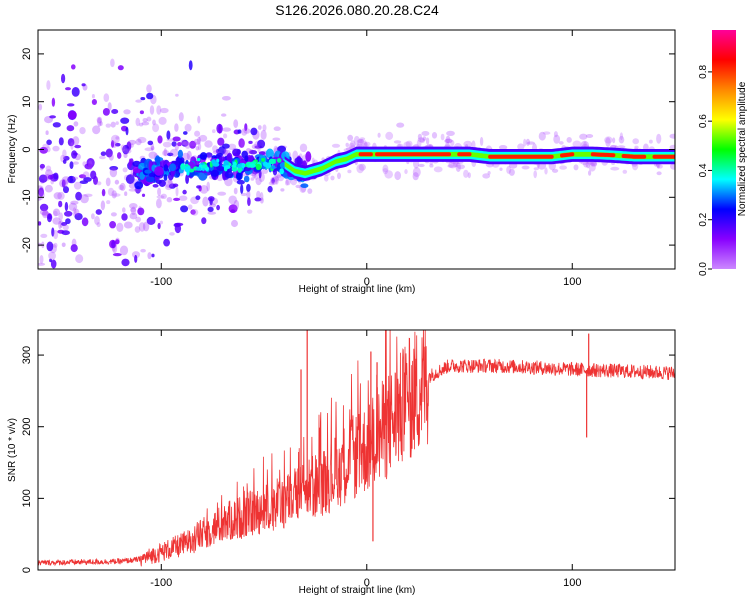  I want to click on colorbar-tick-label: 0.2, so click(703, 219).